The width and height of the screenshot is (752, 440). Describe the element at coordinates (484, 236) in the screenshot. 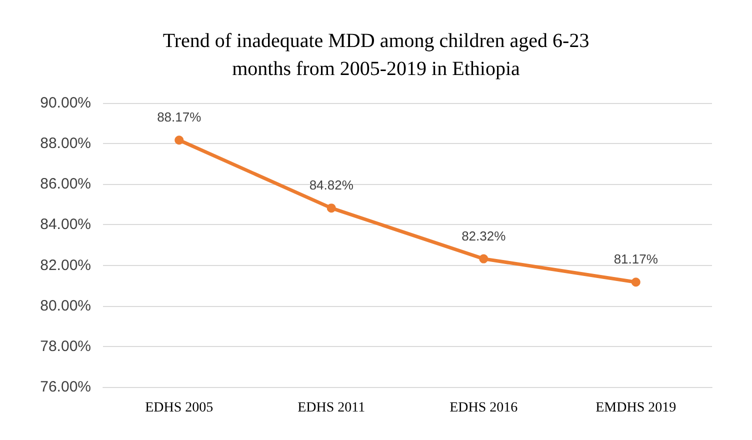

I see `data-label: 82.32%` at that location.